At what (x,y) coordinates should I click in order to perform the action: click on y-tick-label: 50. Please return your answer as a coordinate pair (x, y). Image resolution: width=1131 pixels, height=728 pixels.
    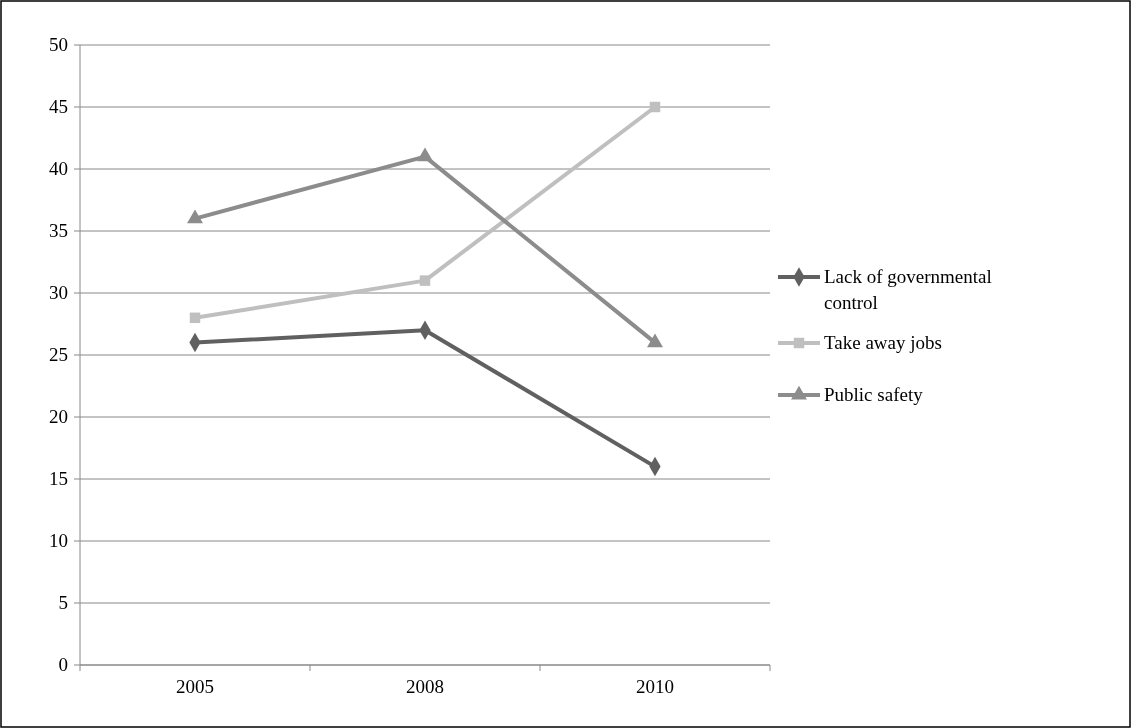
    Looking at the image, I should click on (58, 44).